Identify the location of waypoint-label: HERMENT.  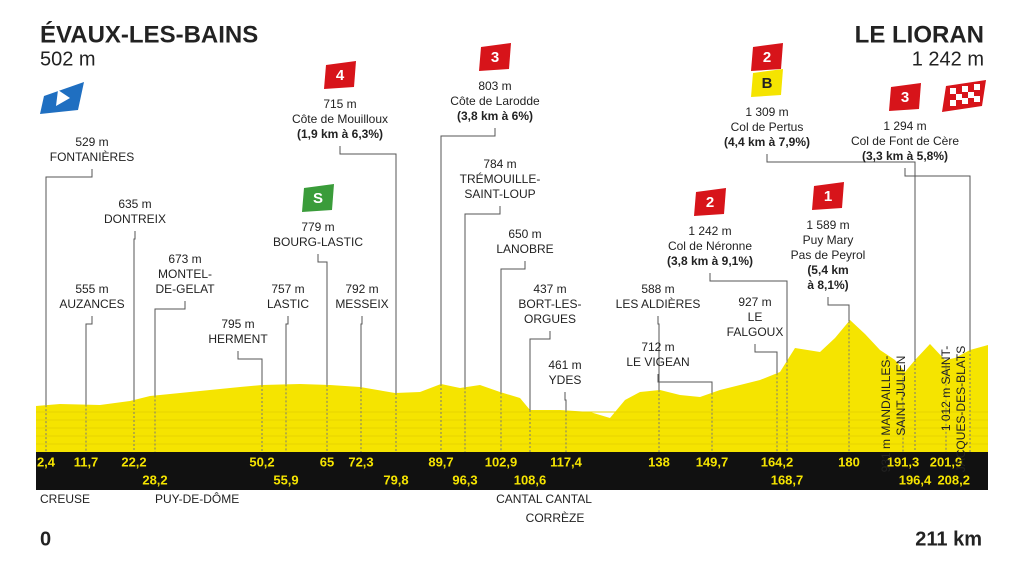
(238, 339).